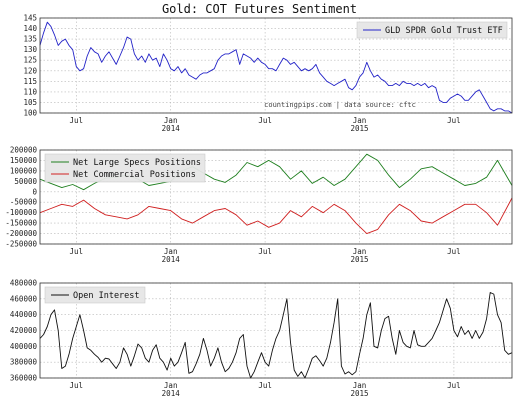 The height and width of the screenshot is (415, 519). Describe the element at coordinates (444, 31) in the screenshot. I see `legend-label: GLD SPDR Gold Trust ETF` at that location.